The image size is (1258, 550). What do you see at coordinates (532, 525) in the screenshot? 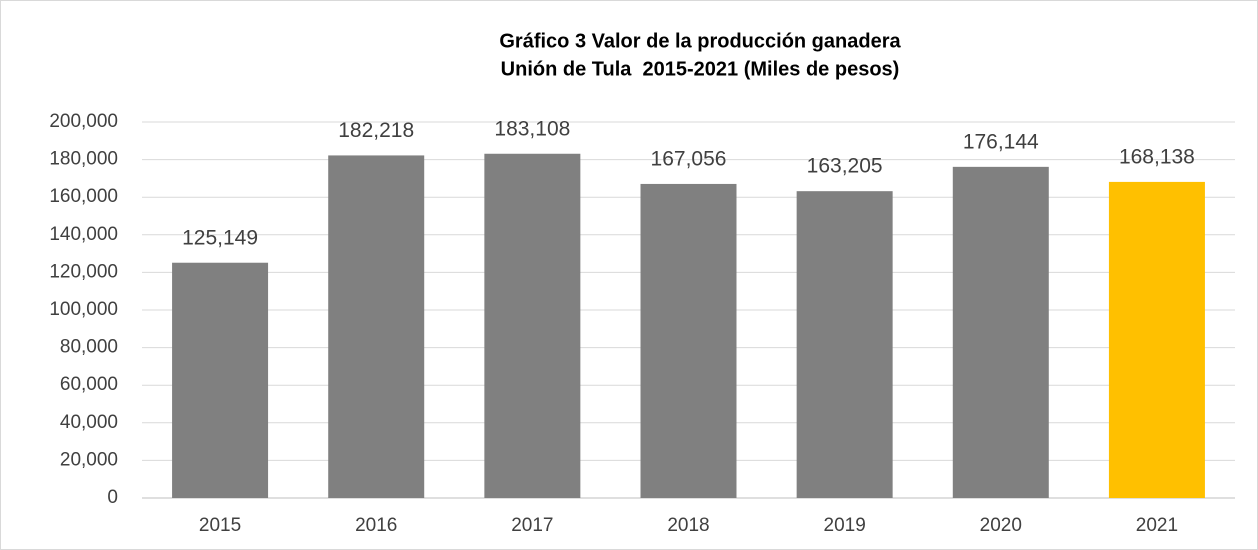
I see `x-tick-label: 2017` at bounding box center [532, 525].